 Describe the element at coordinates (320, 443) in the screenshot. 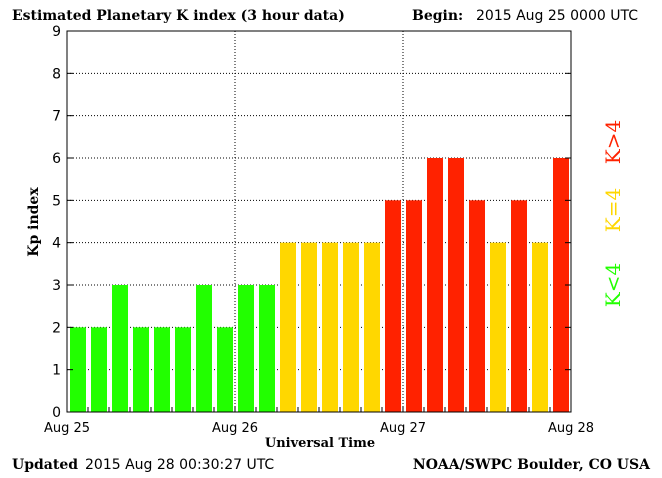

I see `x-axis-label: Universal Time` at that location.